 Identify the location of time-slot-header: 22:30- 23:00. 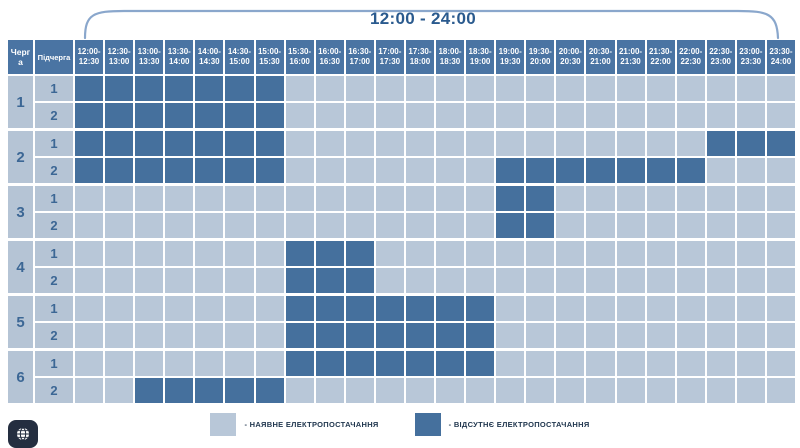
(720, 57).